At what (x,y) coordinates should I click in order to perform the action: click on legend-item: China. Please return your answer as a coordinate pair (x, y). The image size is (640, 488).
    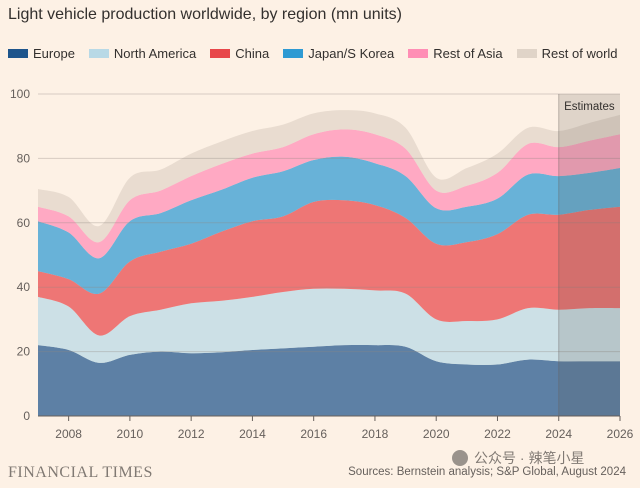
    Looking at the image, I should click on (239, 53).